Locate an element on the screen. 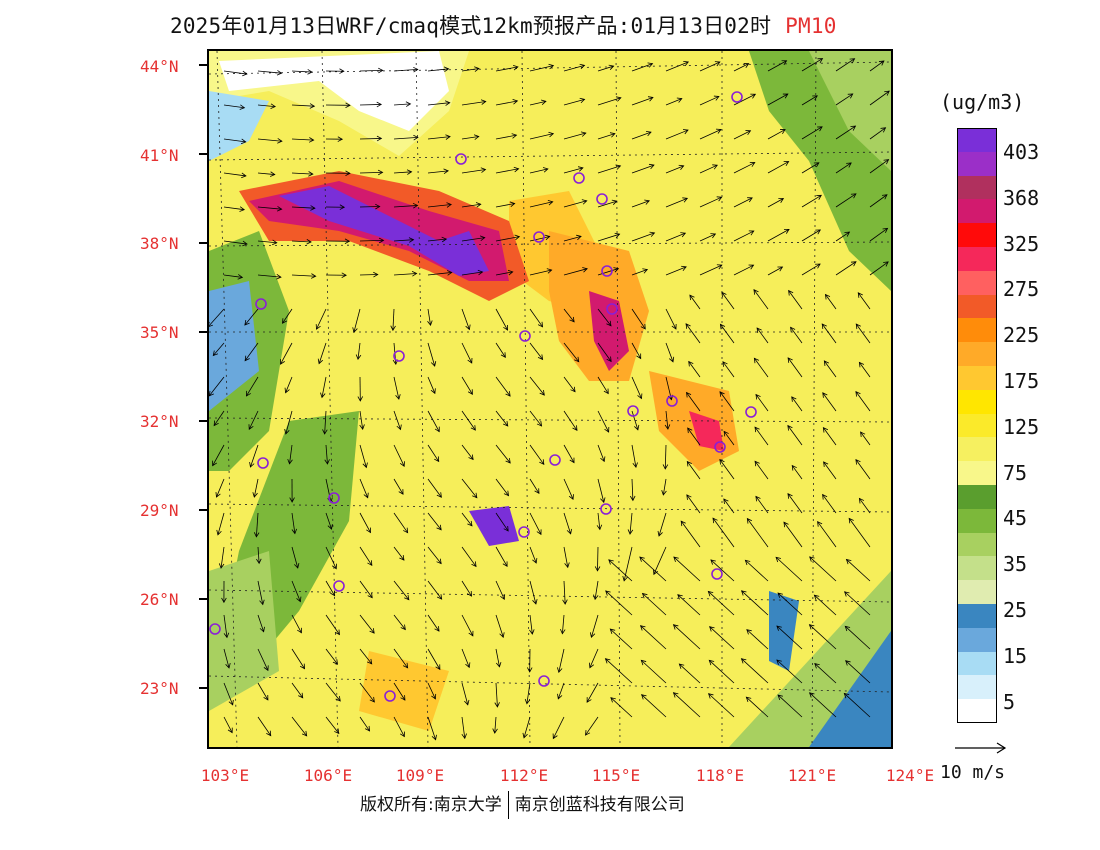  west-blue is located at coordinates (234, 346).